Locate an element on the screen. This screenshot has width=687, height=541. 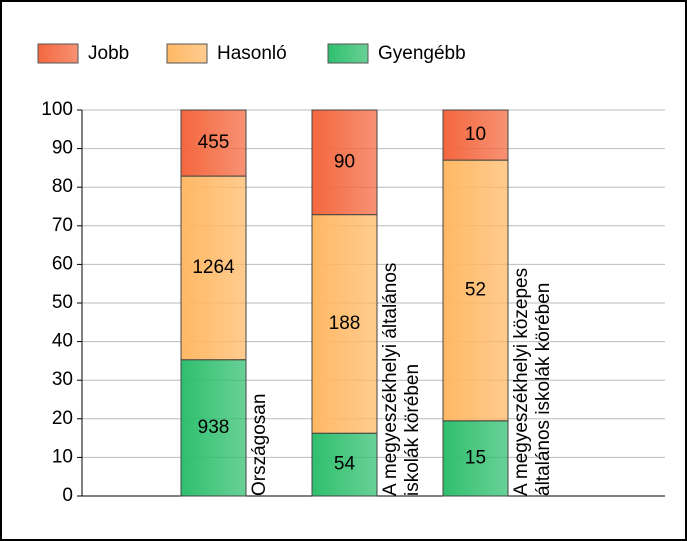
value-label: 90 is located at coordinates (344, 161).